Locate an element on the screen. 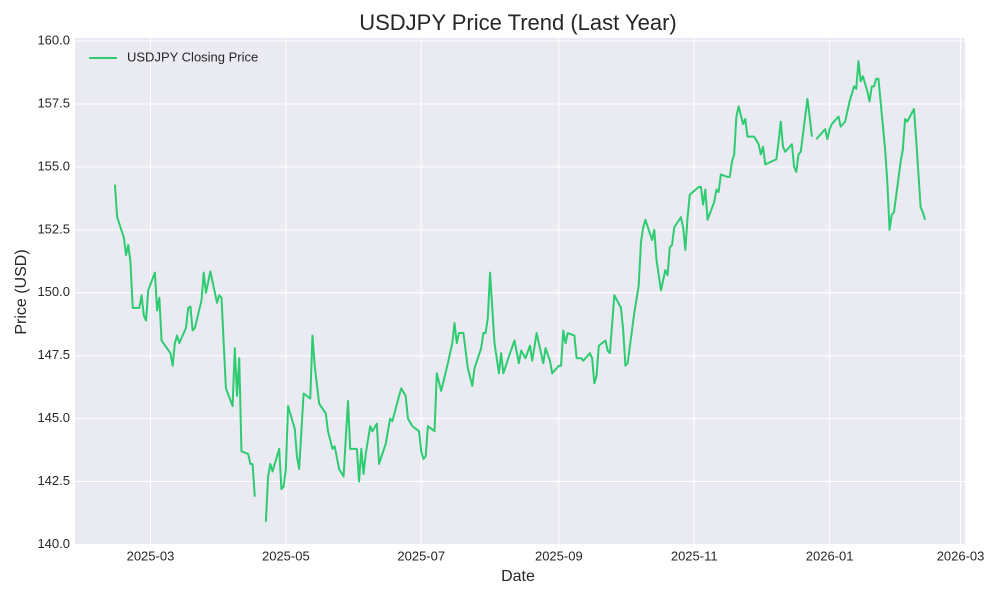 This screenshot has height=600, width=1000. y-tick-label: 145.0 is located at coordinates (53, 417).